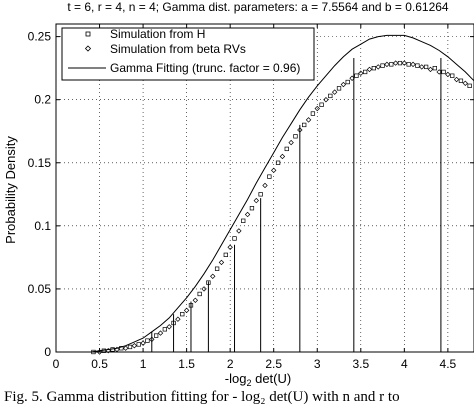  I want to click on x-tick-label: 4.5, so click(448, 364).